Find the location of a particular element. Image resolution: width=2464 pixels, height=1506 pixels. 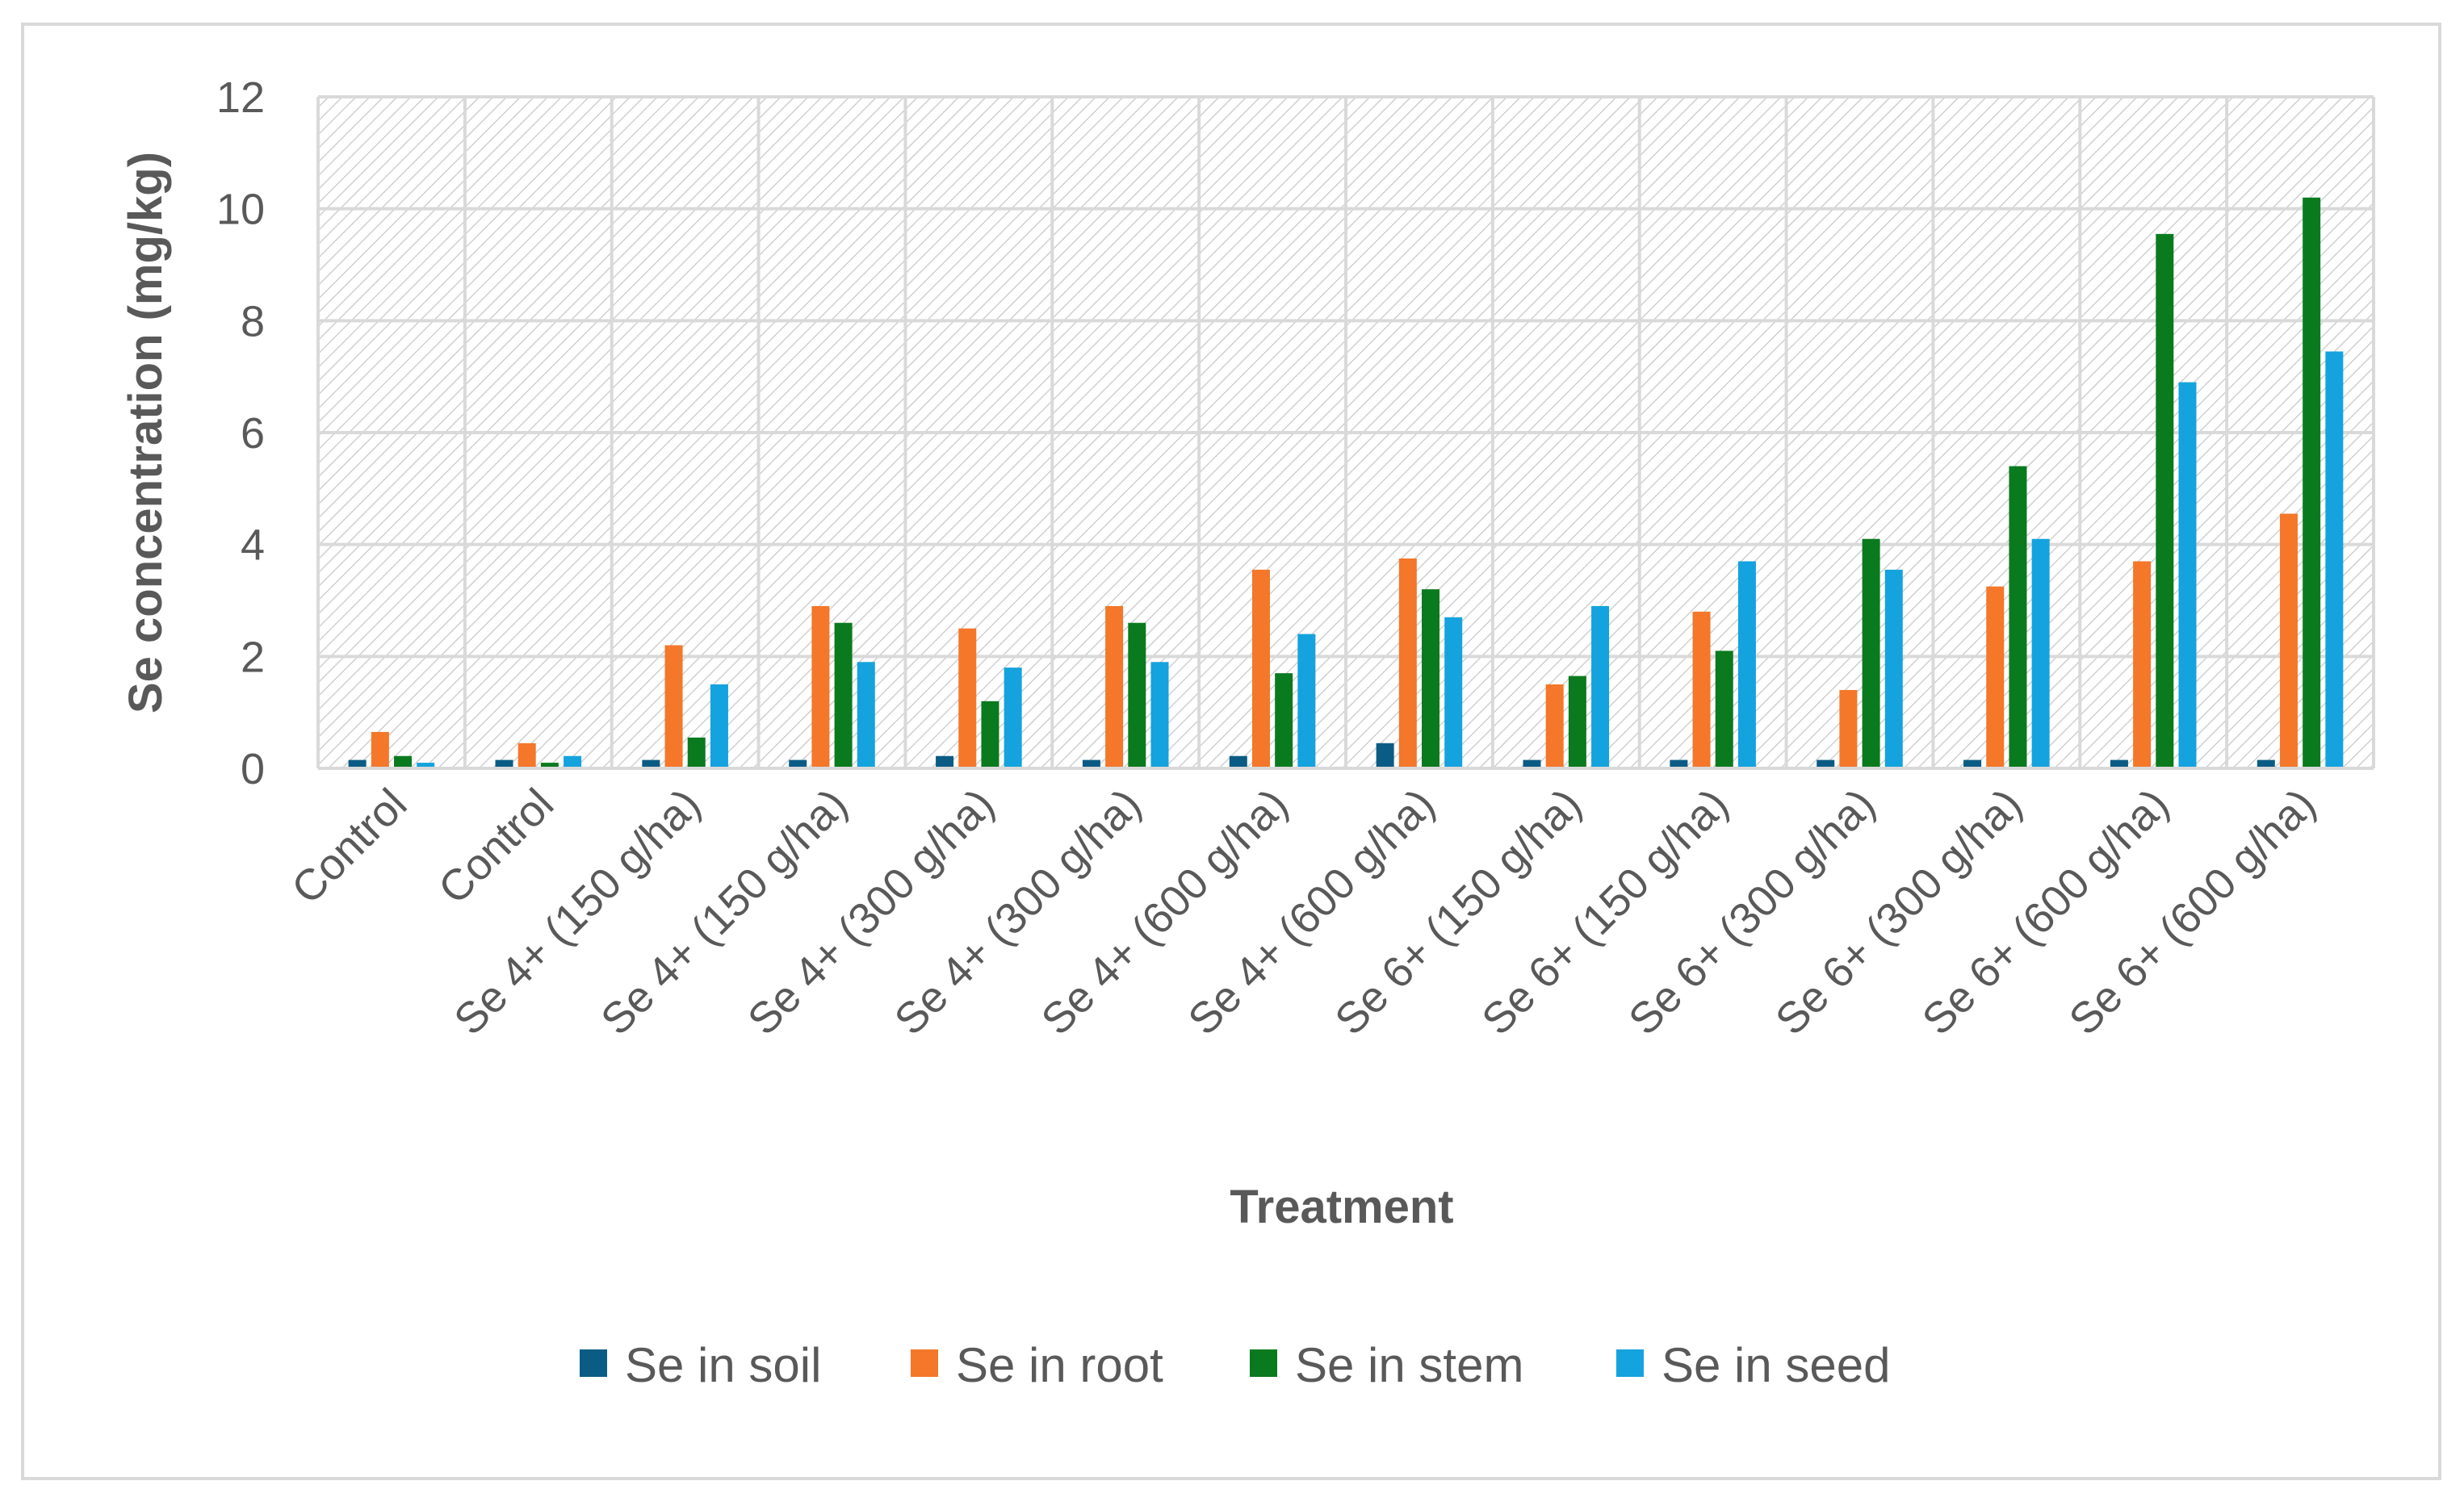

y-tick-label: 10 is located at coordinates (240, 210).